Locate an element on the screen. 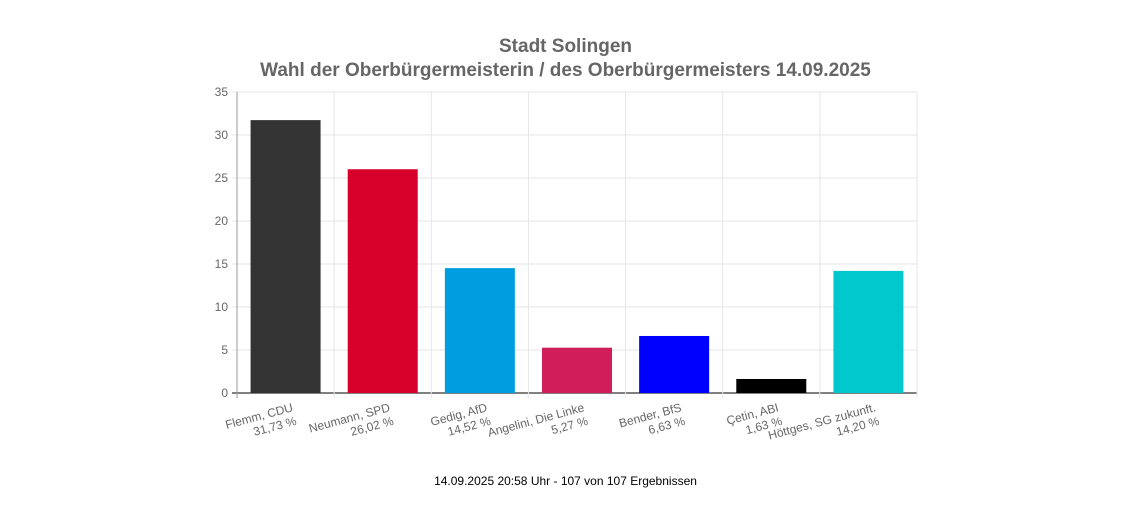  y-tick-label: 35 is located at coordinates (222, 92).